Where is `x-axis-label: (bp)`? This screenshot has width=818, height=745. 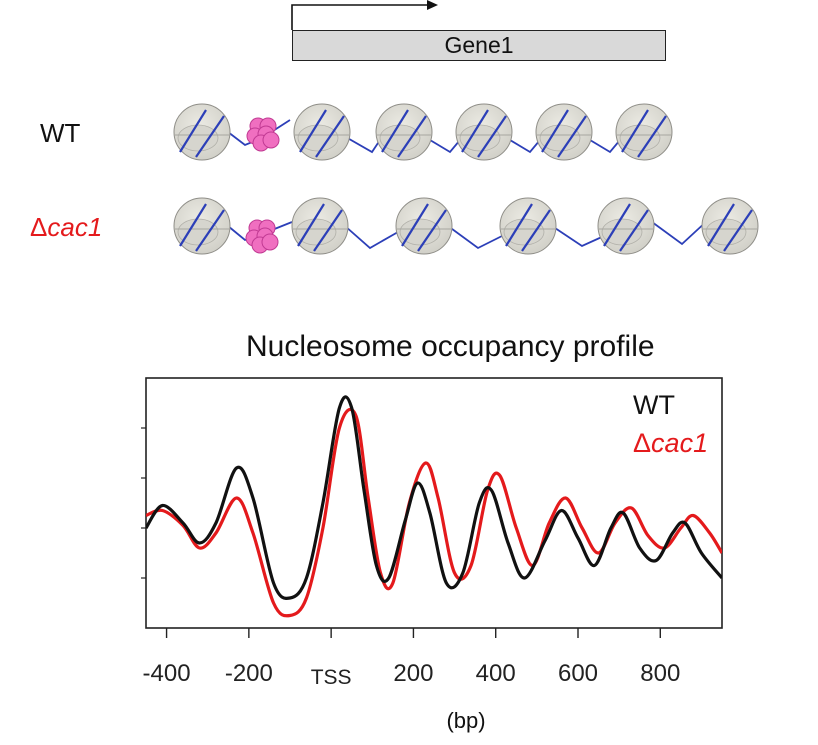
x-axis-label: (bp) is located at coordinates (466, 720).